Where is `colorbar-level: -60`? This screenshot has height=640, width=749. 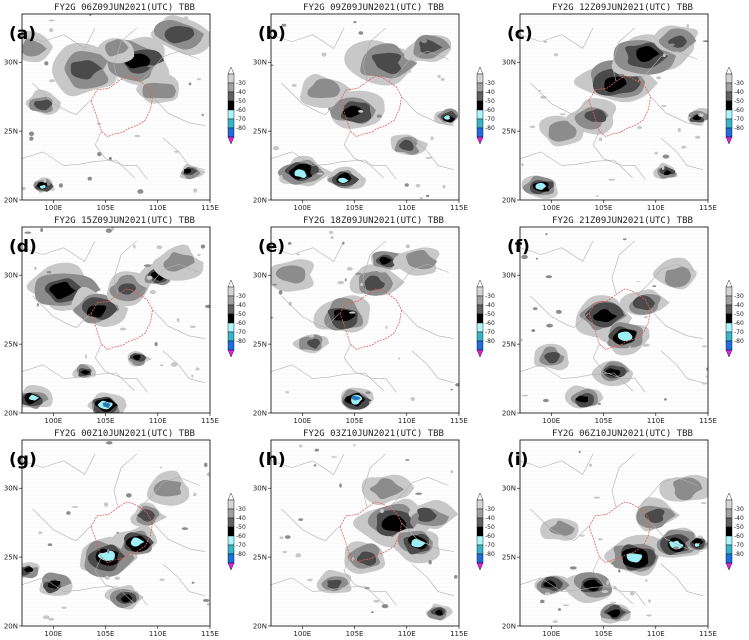 colorbar-level: -60 is located at coordinates (241, 323).